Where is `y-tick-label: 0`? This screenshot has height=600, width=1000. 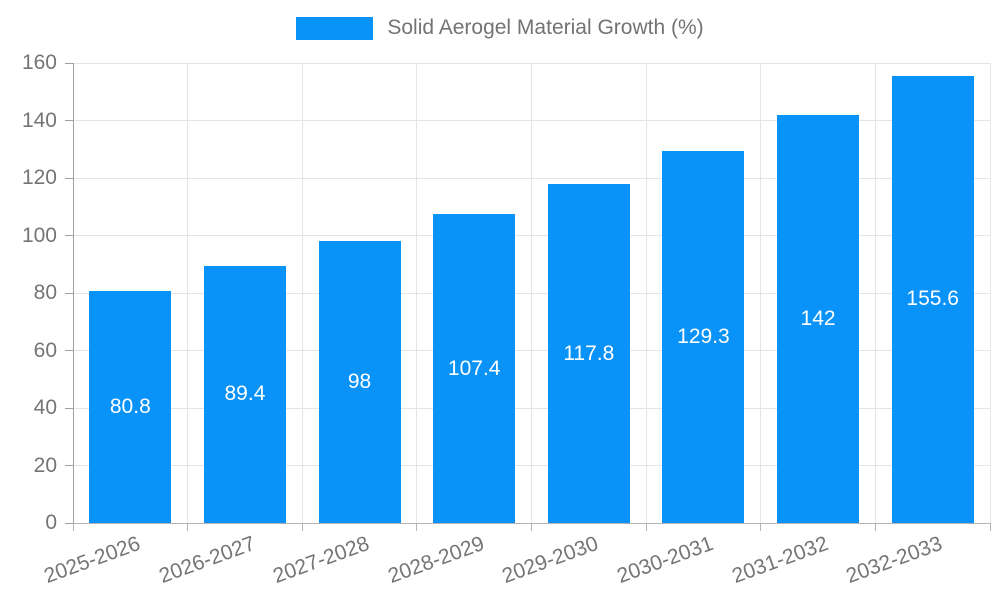
y-tick-label: 0 is located at coordinates (51, 522).